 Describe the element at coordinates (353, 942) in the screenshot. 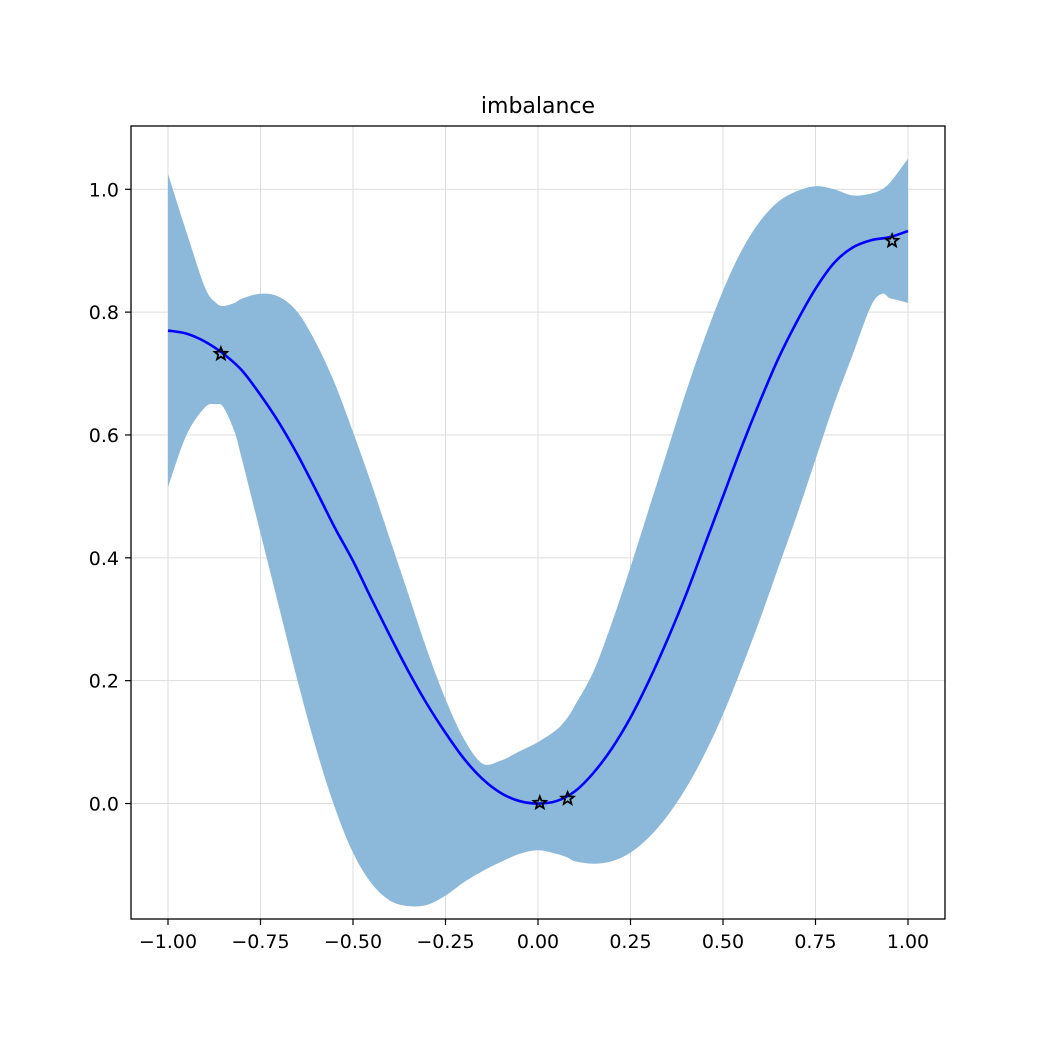

I see `x-tick-label: −0.50` at that location.